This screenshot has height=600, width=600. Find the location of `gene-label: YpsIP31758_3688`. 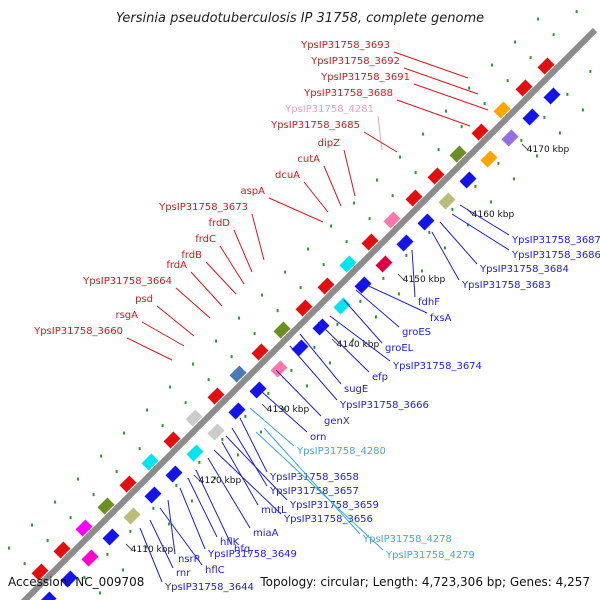

gene-label: YpsIP31758_3688 is located at coordinates (348, 93).